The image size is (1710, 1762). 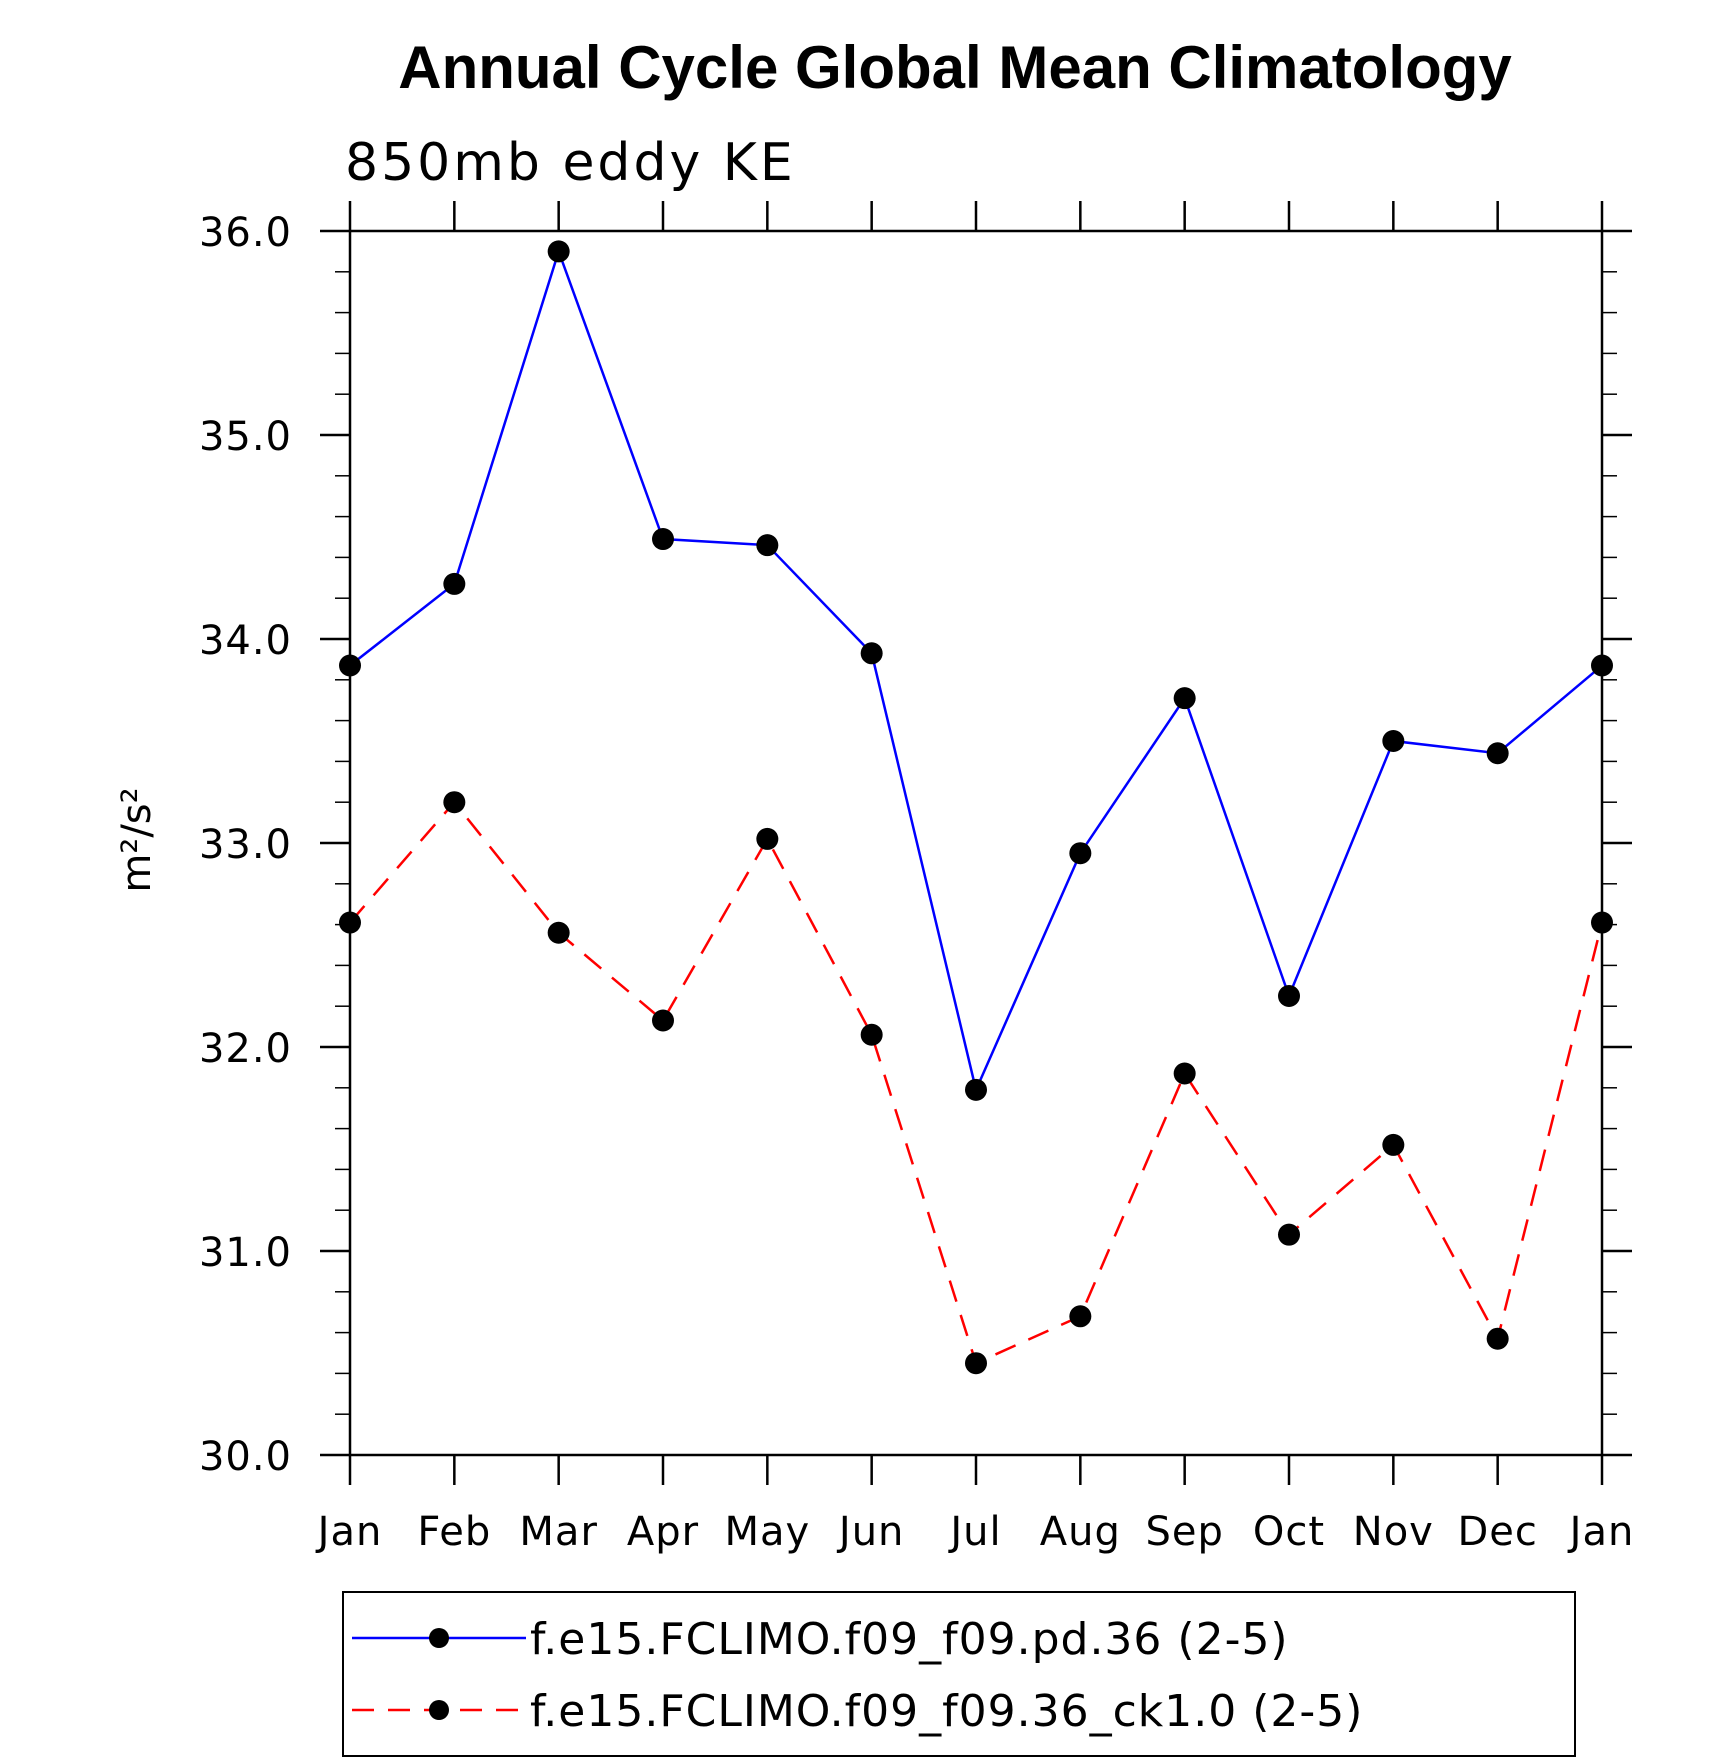 I want to click on x-tick-label: Nov, so click(x=1393, y=1532).